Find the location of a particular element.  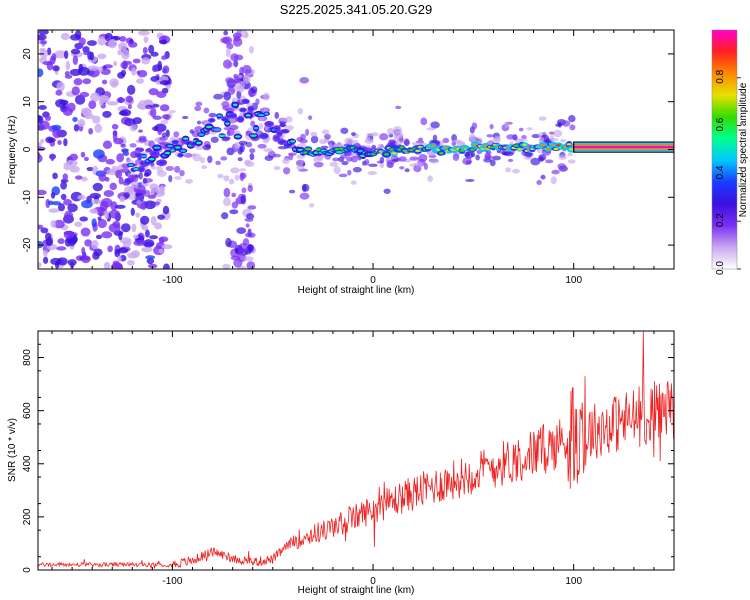

spectrogram-y-tick-label: 10 is located at coordinates (27, 102).